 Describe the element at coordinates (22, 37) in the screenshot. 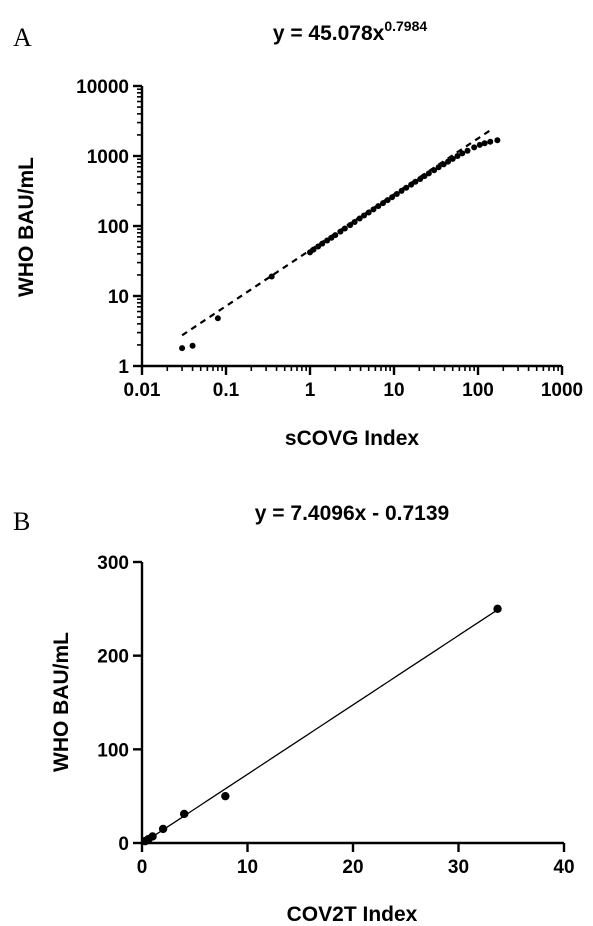

I see `panel-a-label: A` at that location.